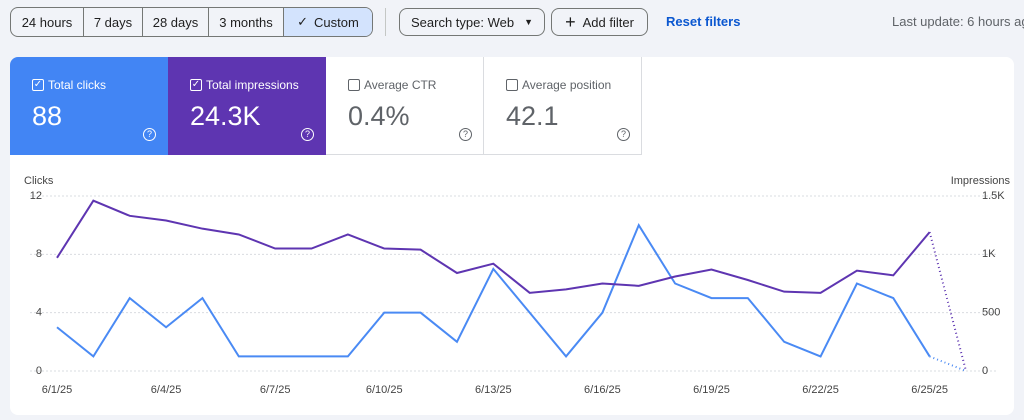 The width and height of the screenshot is (1024, 420). I want to click on range-button: 7 days, so click(112, 22).